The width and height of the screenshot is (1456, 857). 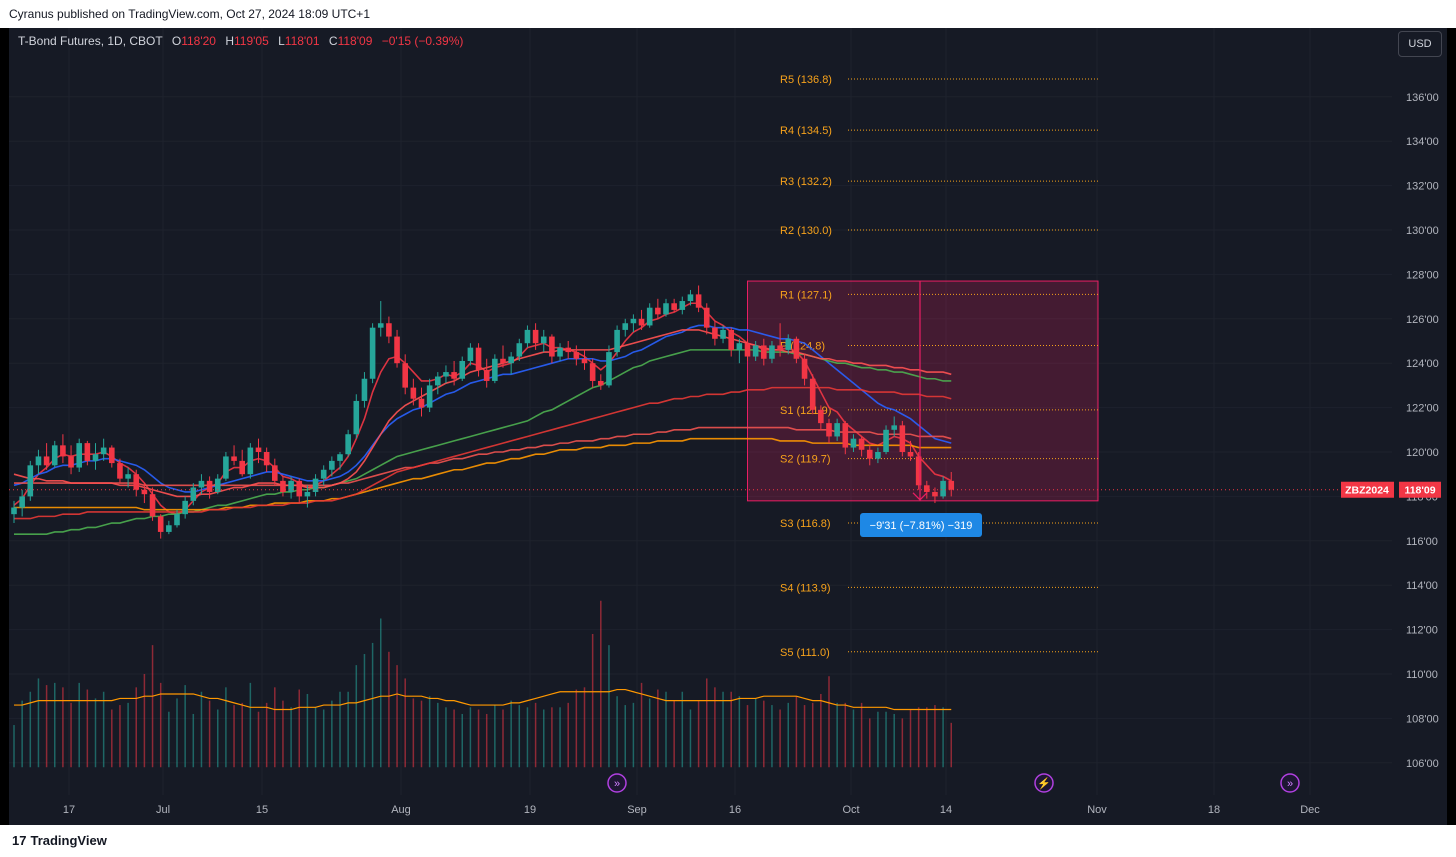 What do you see at coordinates (1422, 409) in the screenshot?
I see `price-tick-label: 122'00` at bounding box center [1422, 409].